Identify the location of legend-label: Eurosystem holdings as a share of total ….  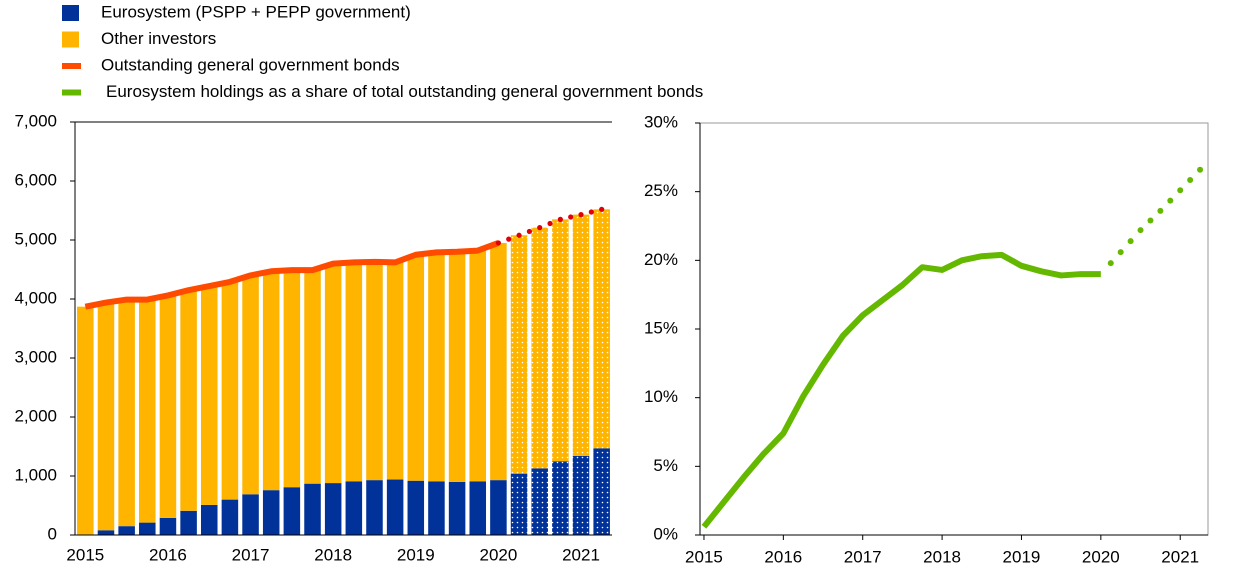
(404, 91).